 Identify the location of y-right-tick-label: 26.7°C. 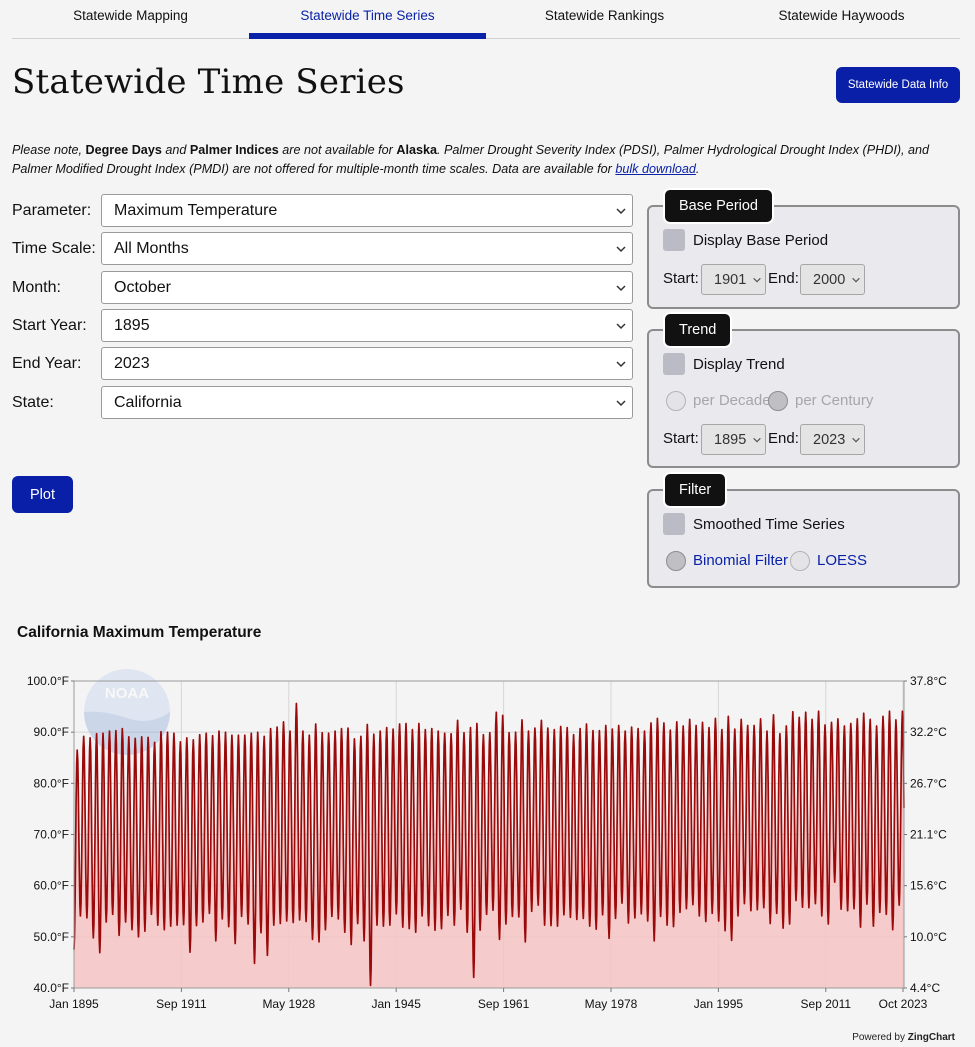
(928, 783).